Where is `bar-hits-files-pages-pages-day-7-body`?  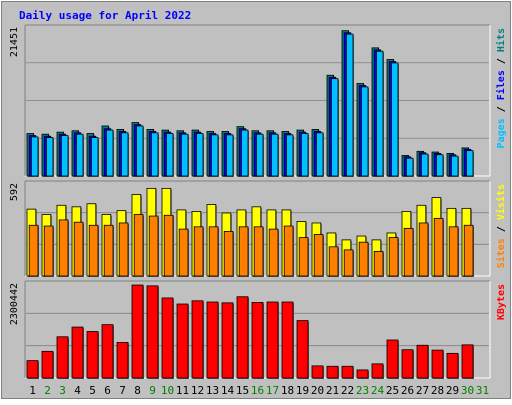 bar-hits-files-pages-pages-day-7-body is located at coordinates (125, 154).